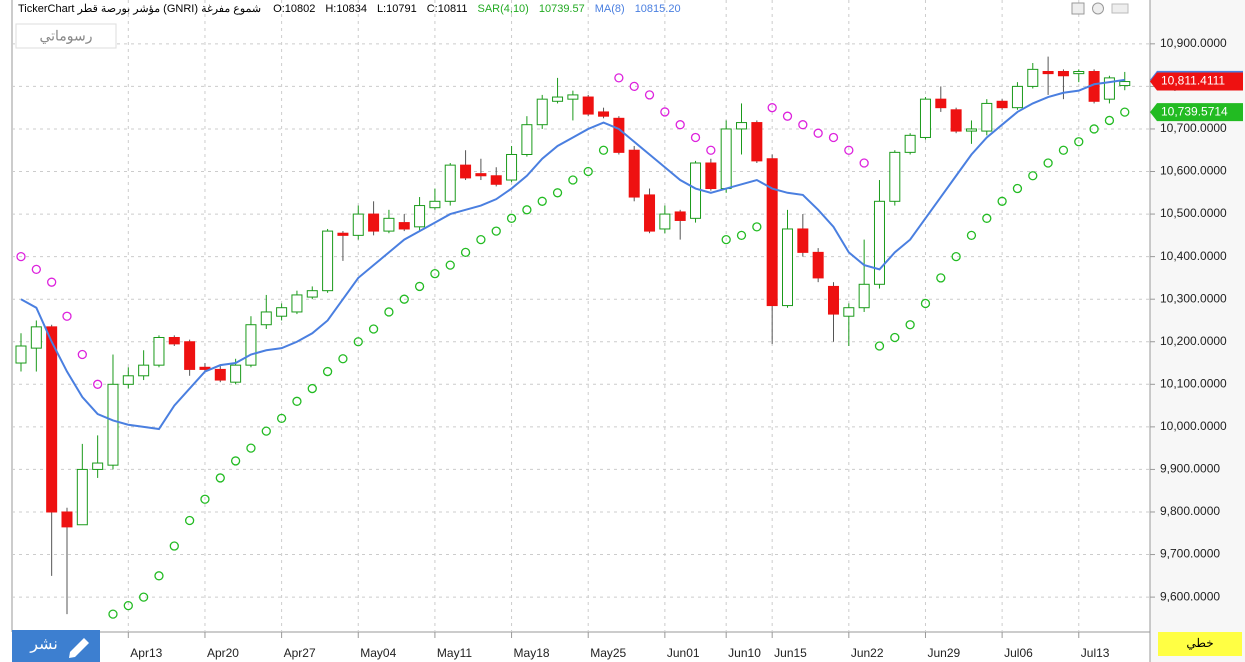 The width and height of the screenshot is (1245, 662). Describe the element at coordinates (1190, 511) in the screenshot. I see `y-tick-label: 9,800.0000` at that location.